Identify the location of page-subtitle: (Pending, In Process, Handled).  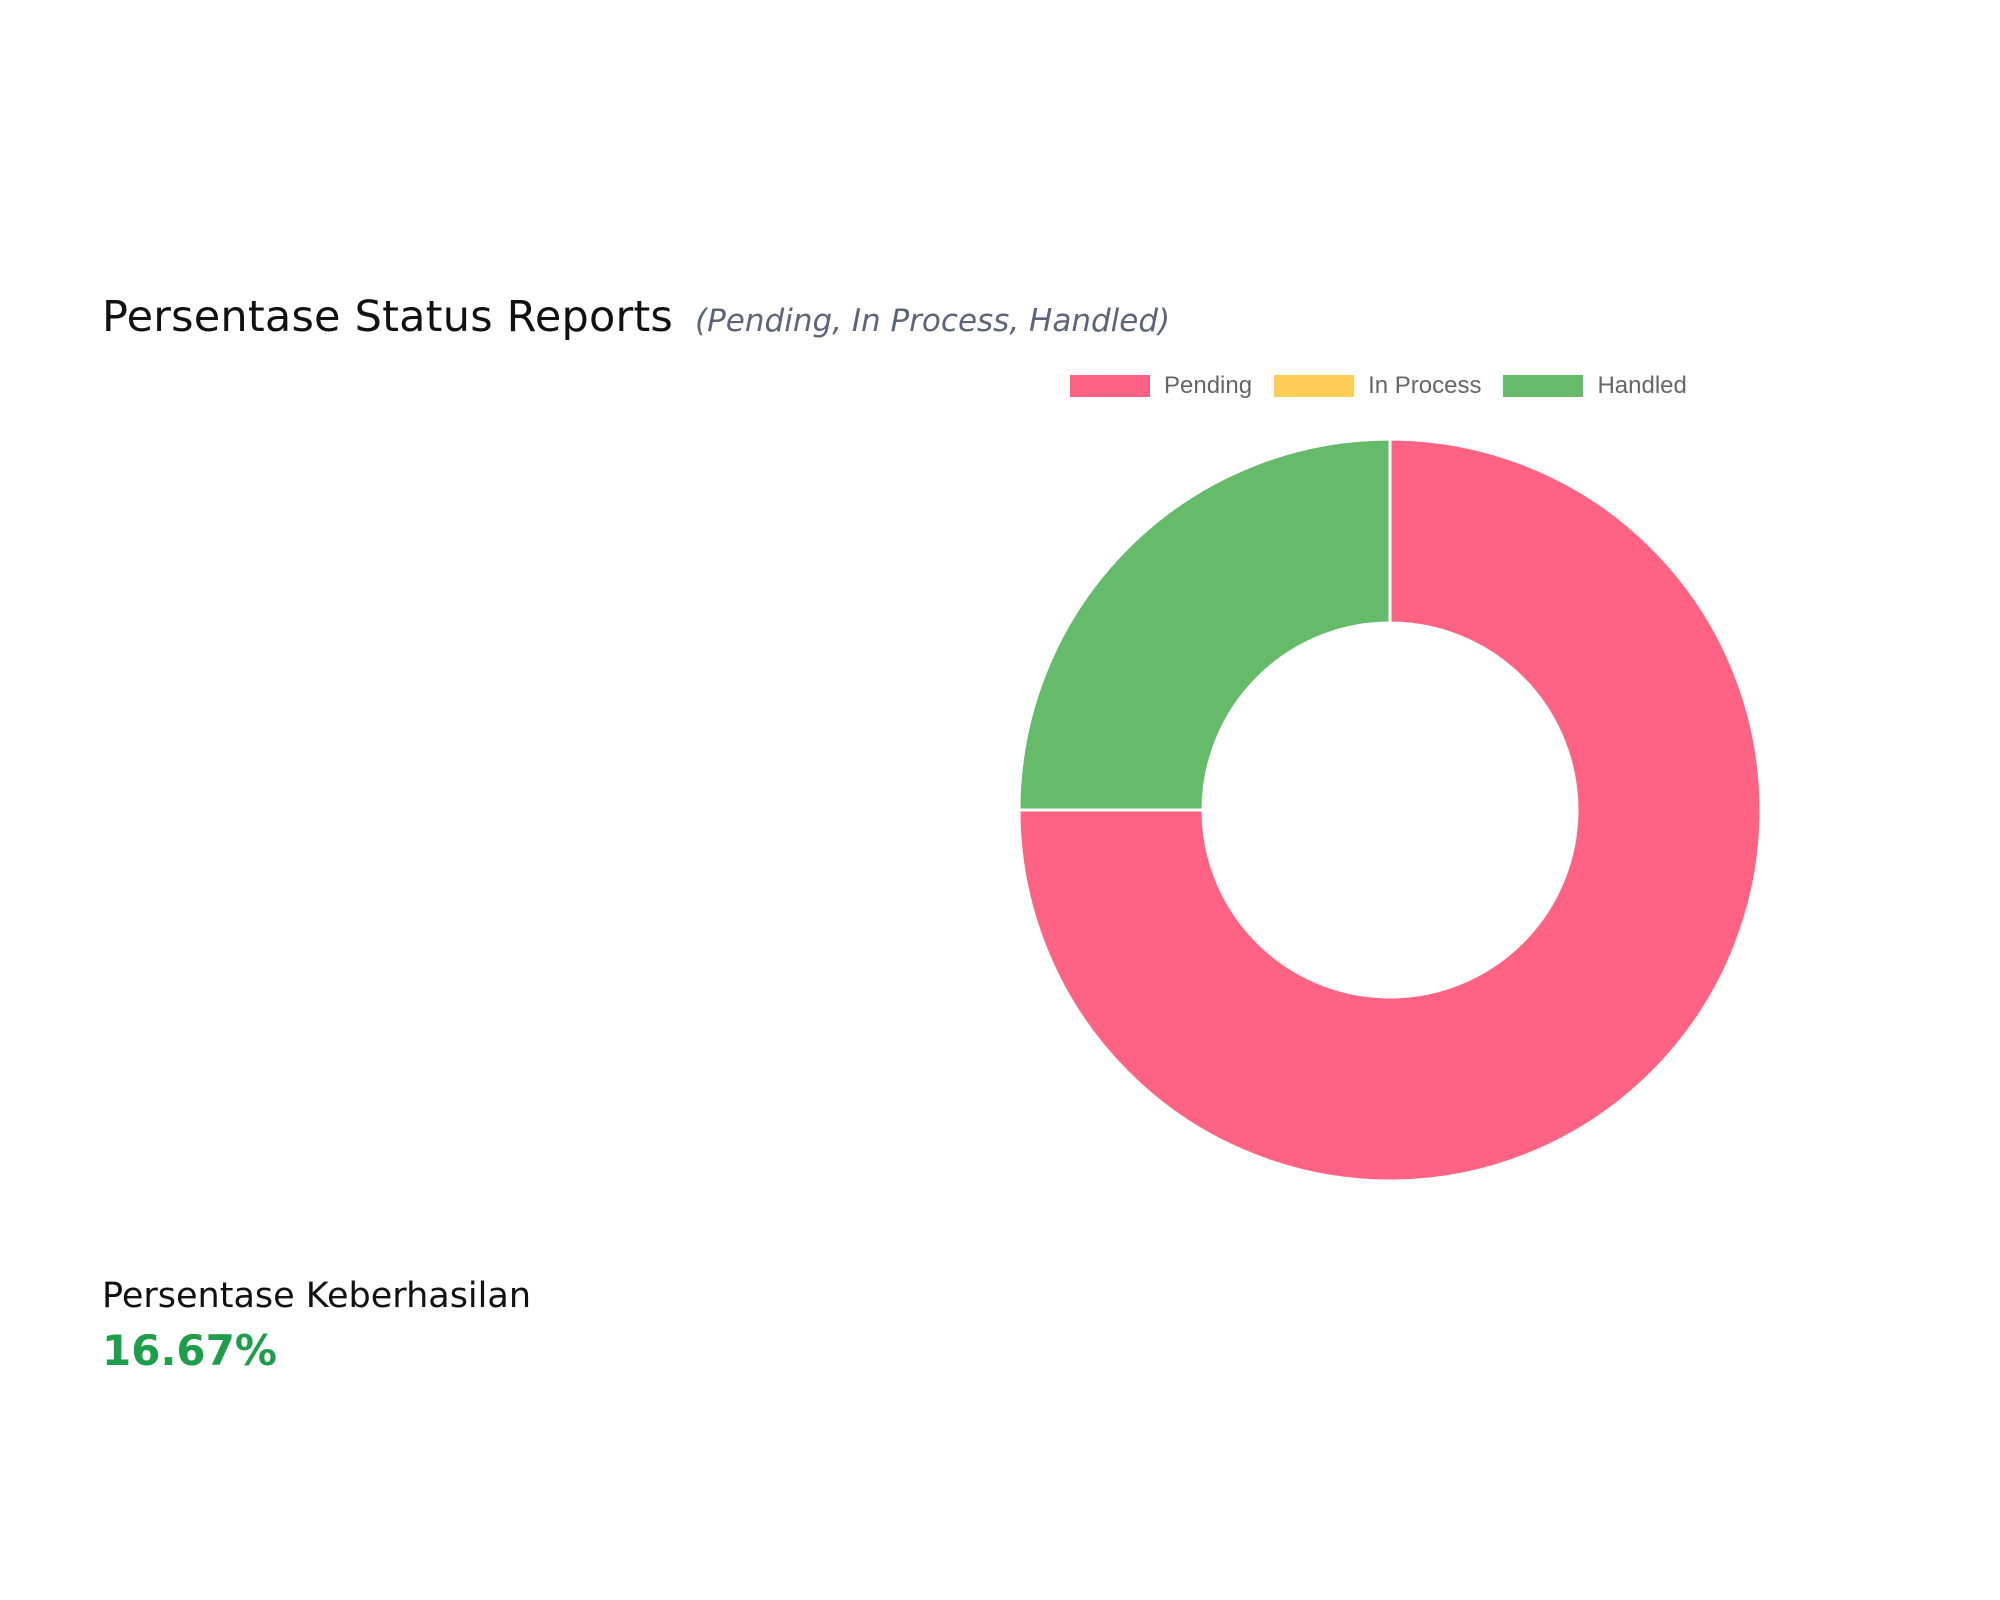
(933, 321).